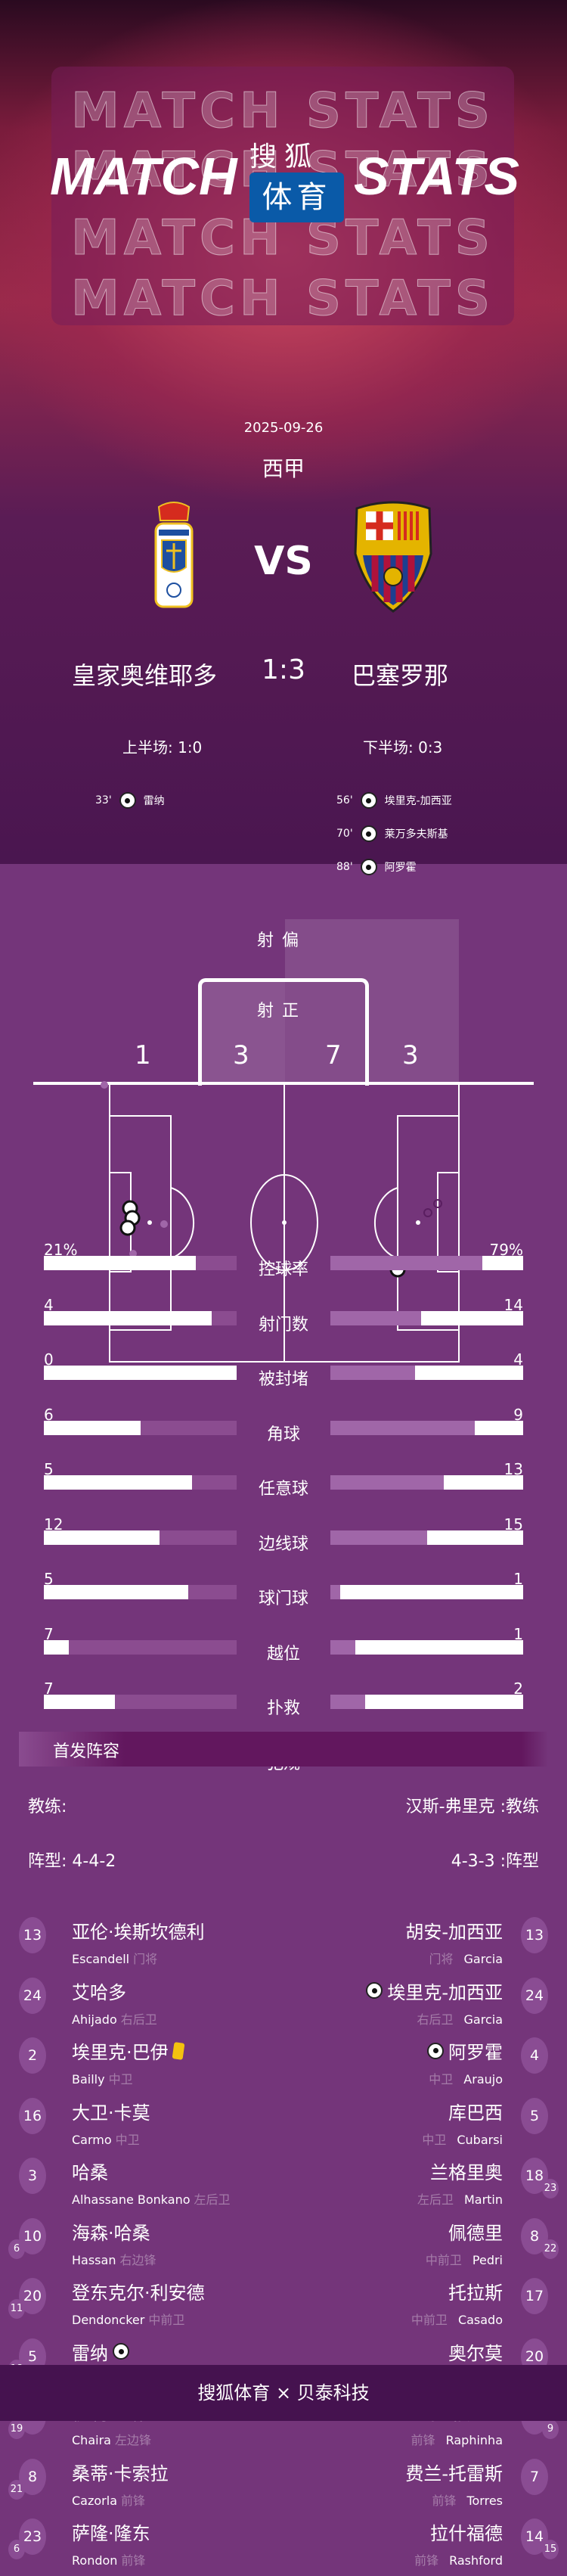  What do you see at coordinates (296, 197) in the screenshot?
I see `sports-logo-badge: 体育` at bounding box center [296, 197].